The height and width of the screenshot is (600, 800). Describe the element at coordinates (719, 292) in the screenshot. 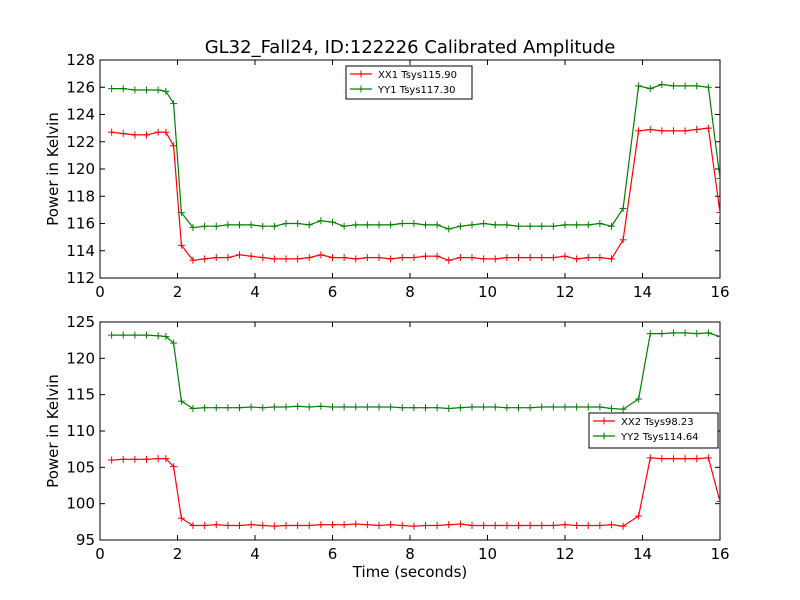

I see `x-tick-label: 16` at that location.